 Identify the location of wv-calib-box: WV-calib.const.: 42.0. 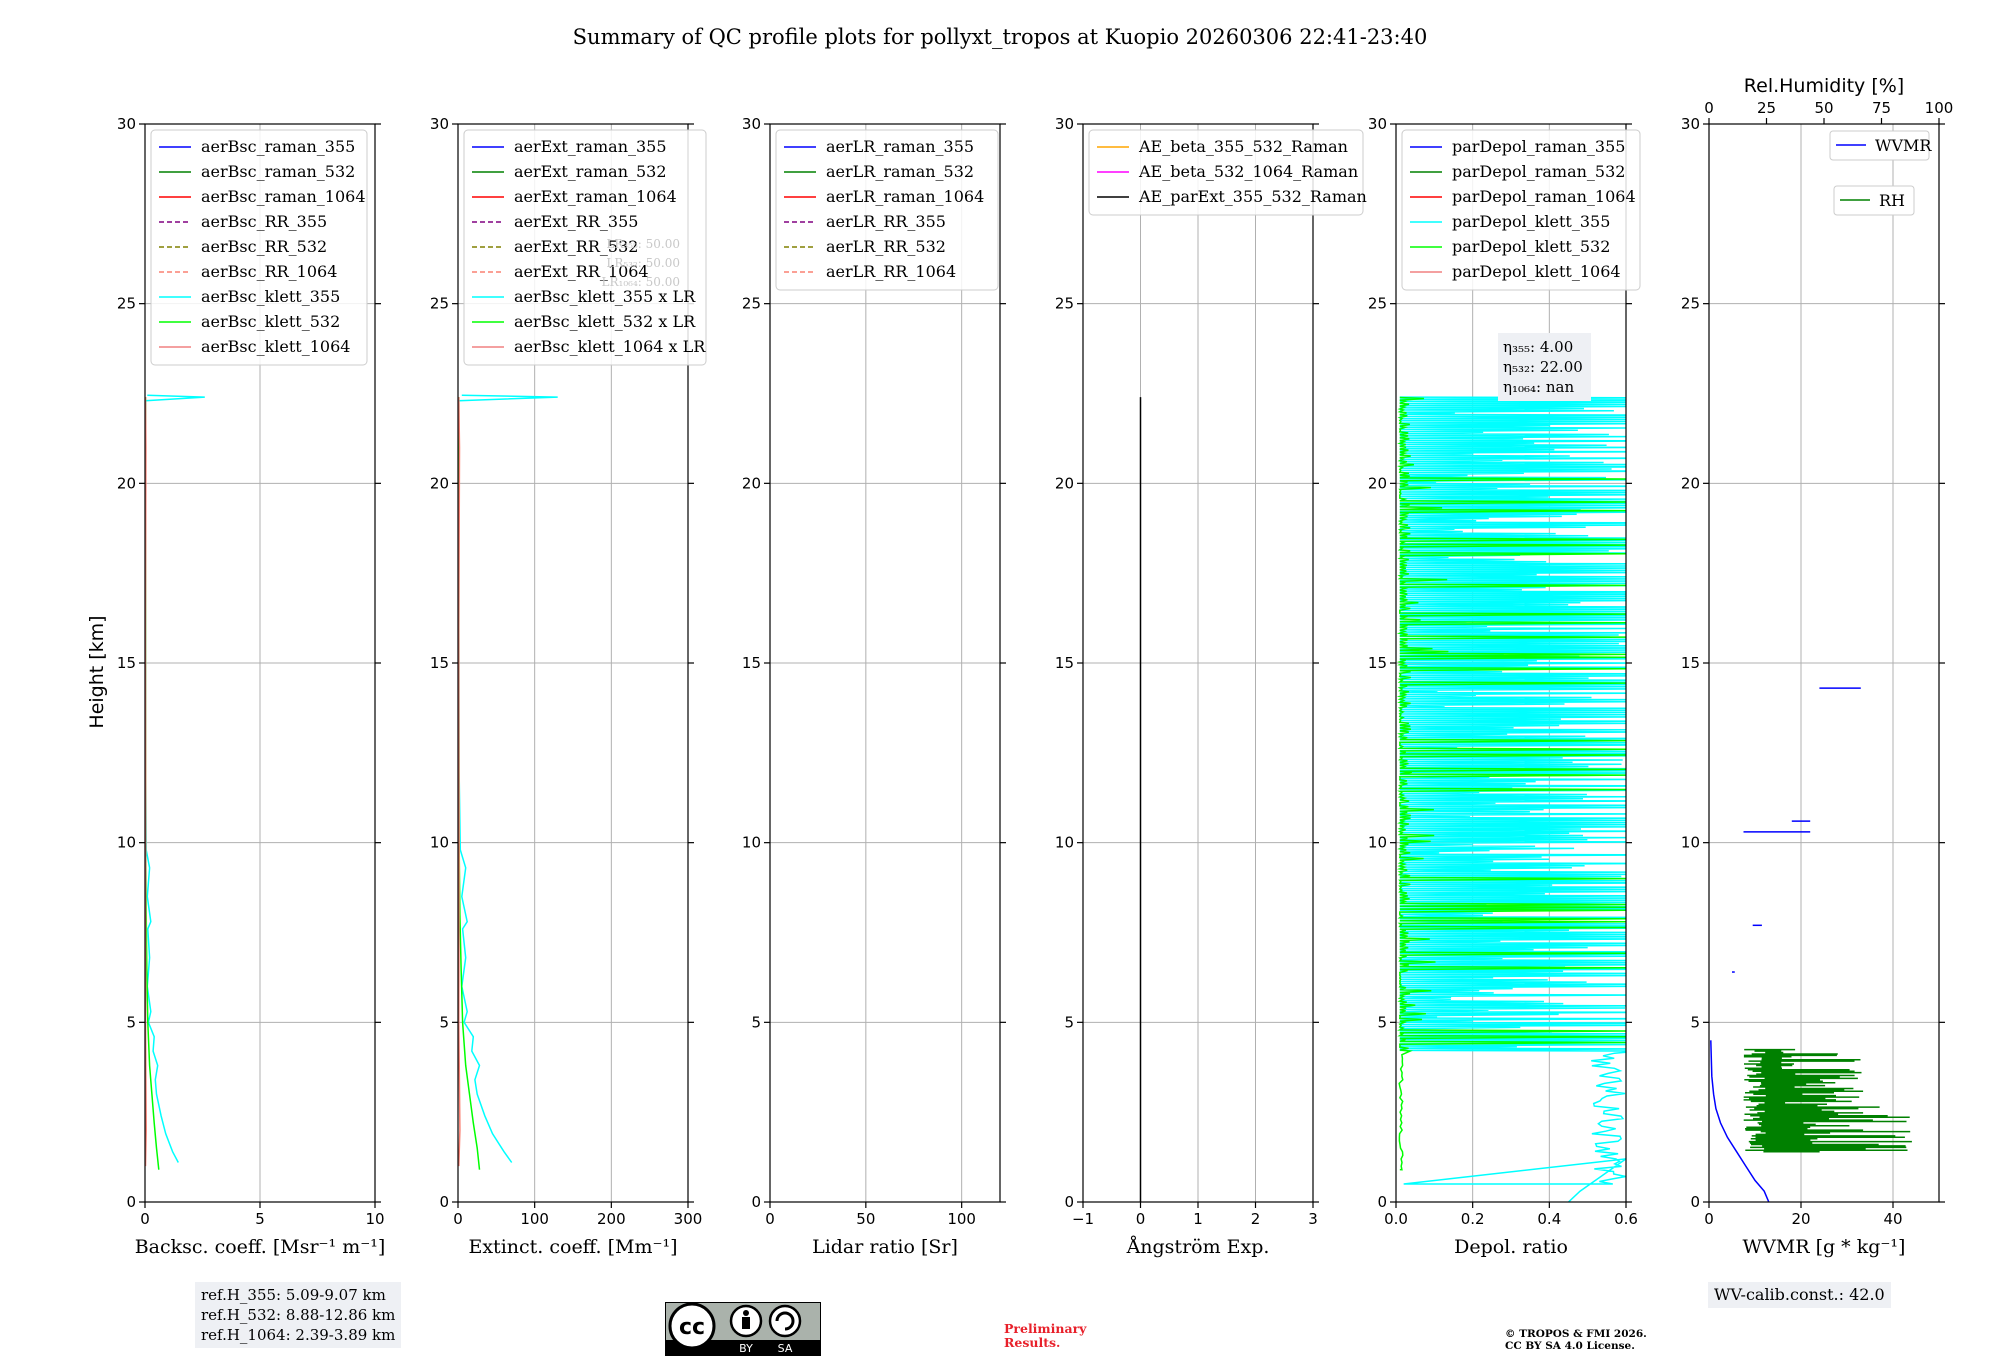
(1799, 1295).